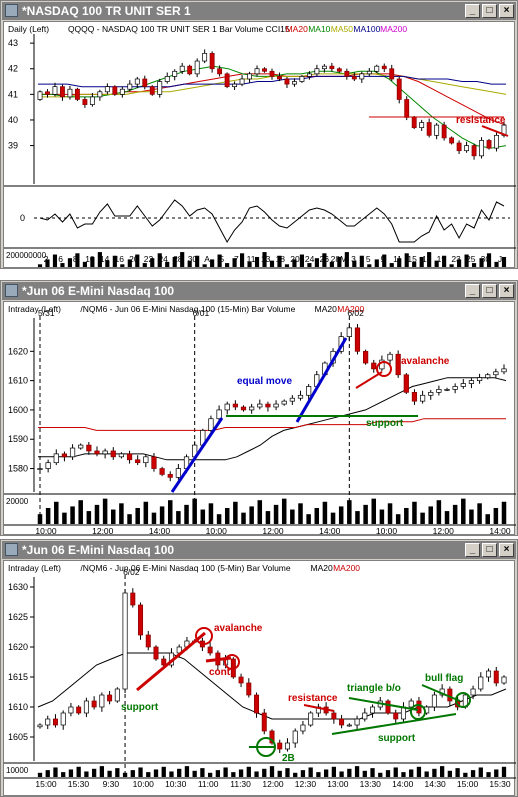 Image resolution: width=518 pixels, height=797 pixels. What do you see at coordinates (297, 29) in the screenshot?
I see `legend-item-2: MA20` at bounding box center [297, 29].